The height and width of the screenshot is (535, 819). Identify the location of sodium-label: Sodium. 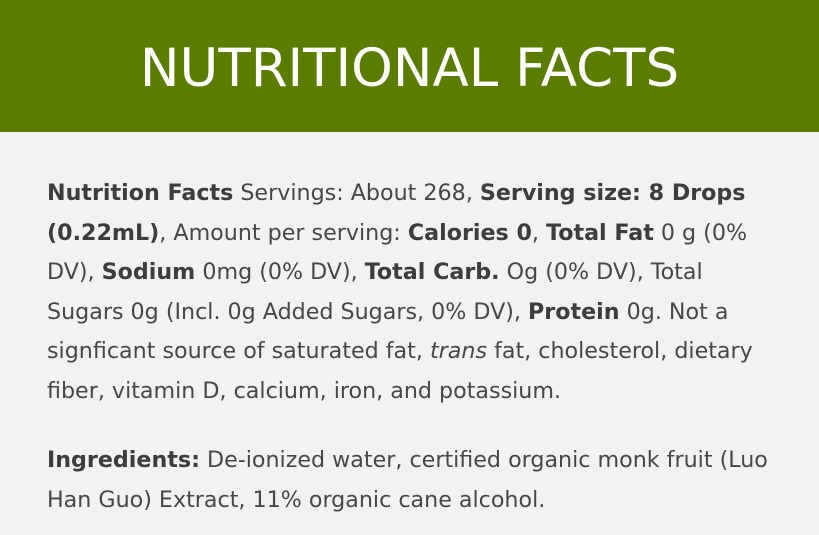
(148, 272).